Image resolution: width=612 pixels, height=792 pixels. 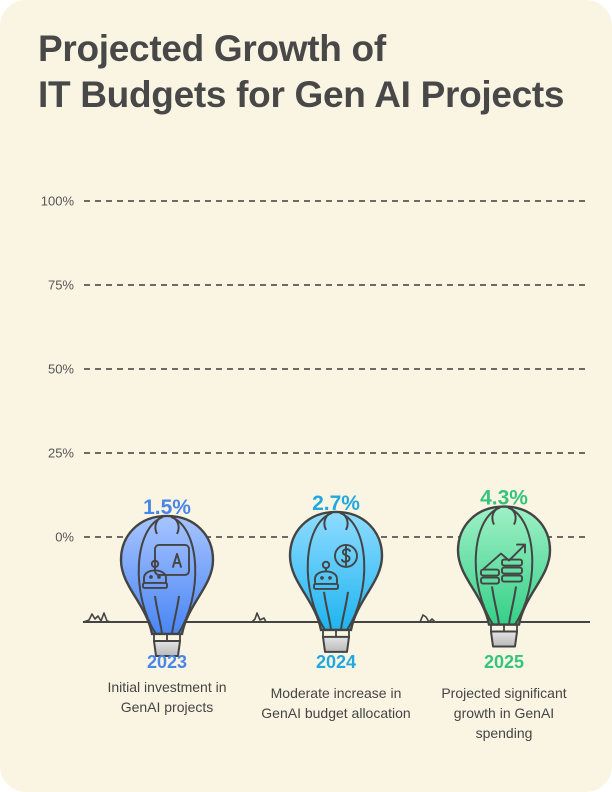 What do you see at coordinates (167, 662) in the screenshot?
I see `category-year: 2023` at bounding box center [167, 662].